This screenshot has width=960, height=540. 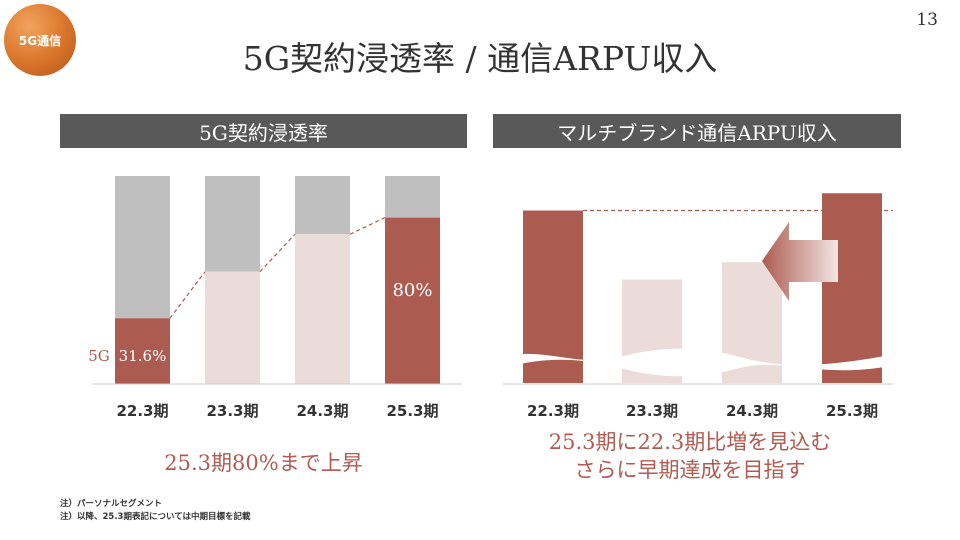 I want to click on arpu-bar, so click(x=852, y=288).